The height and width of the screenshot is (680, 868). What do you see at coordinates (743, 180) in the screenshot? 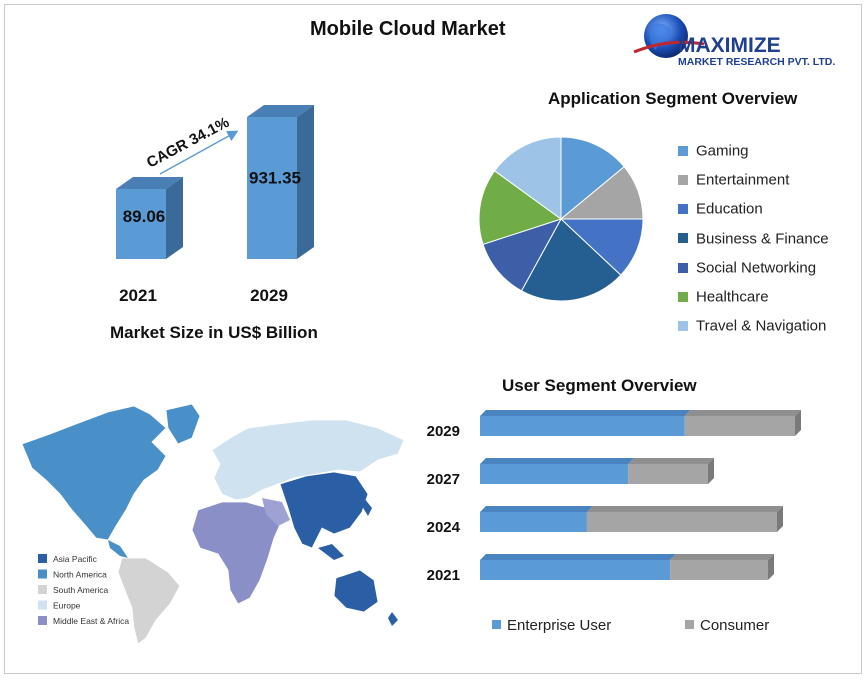
I see `legend-label: Entertainment` at bounding box center [743, 180].